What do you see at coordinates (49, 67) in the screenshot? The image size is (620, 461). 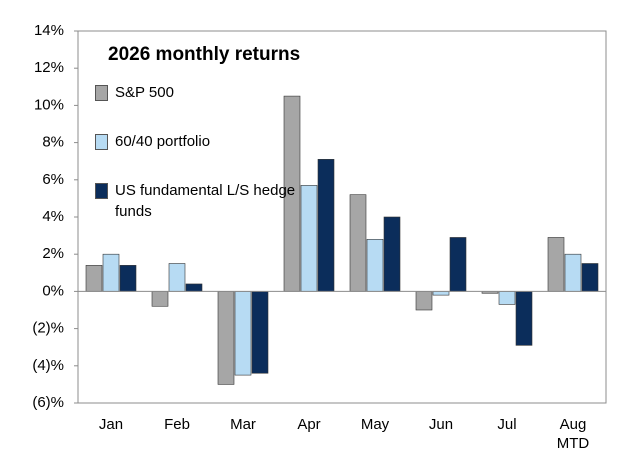 I see `y-tick-label: 12%` at bounding box center [49, 67].